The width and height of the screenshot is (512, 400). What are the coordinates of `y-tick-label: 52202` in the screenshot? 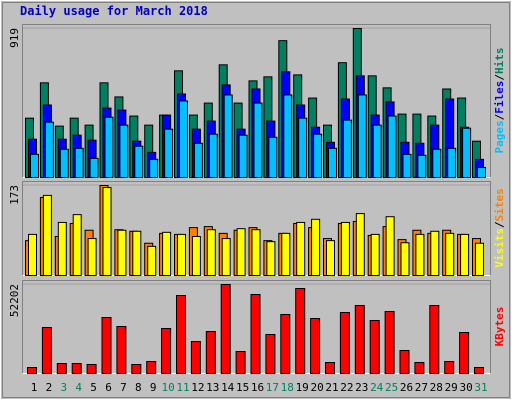 It's located at (14, 300).